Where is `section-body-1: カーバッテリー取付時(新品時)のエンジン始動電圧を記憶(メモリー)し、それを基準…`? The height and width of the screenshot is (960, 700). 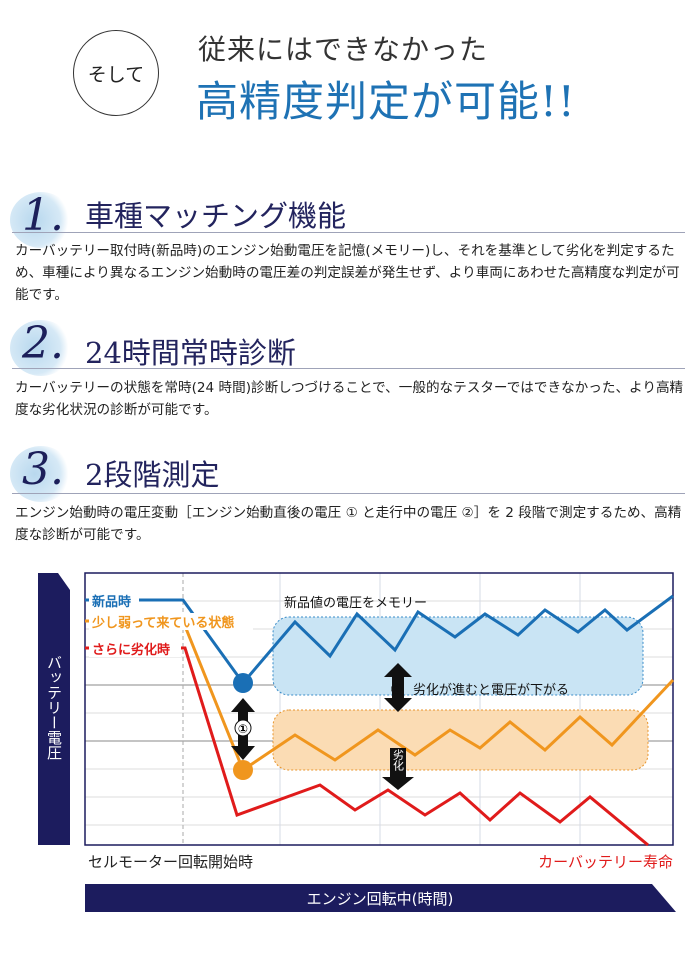 section-body-1: カーバッテリー取付時(新品時)のエンジン始動電圧を記憶(メモリー)し、それを基準… is located at coordinates (347, 273).